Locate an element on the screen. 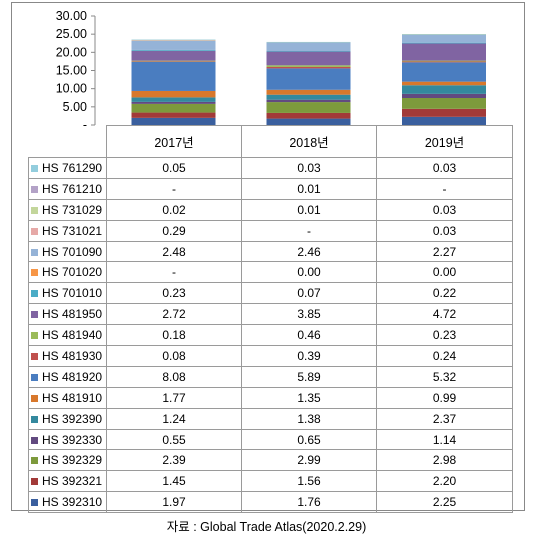  legend-label-cell: HS 731029 is located at coordinates (67, 209).